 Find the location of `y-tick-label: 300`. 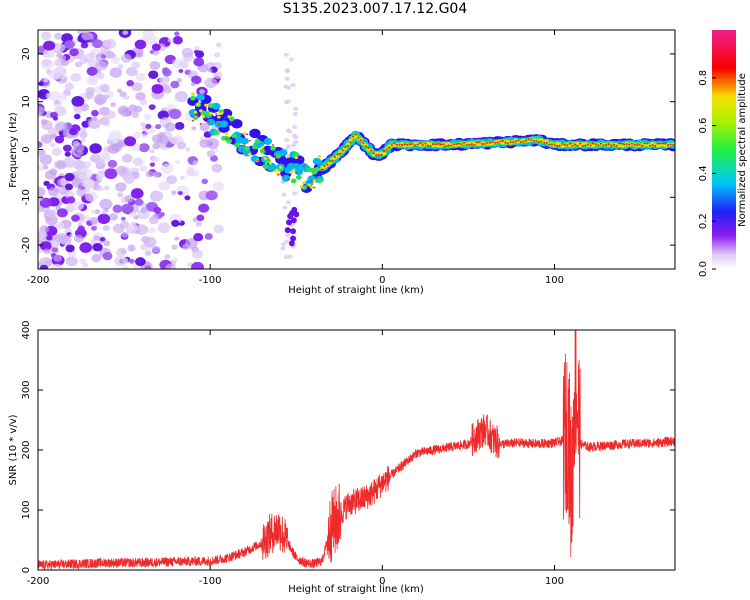

y-tick-label: 300 is located at coordinates (26, 389).